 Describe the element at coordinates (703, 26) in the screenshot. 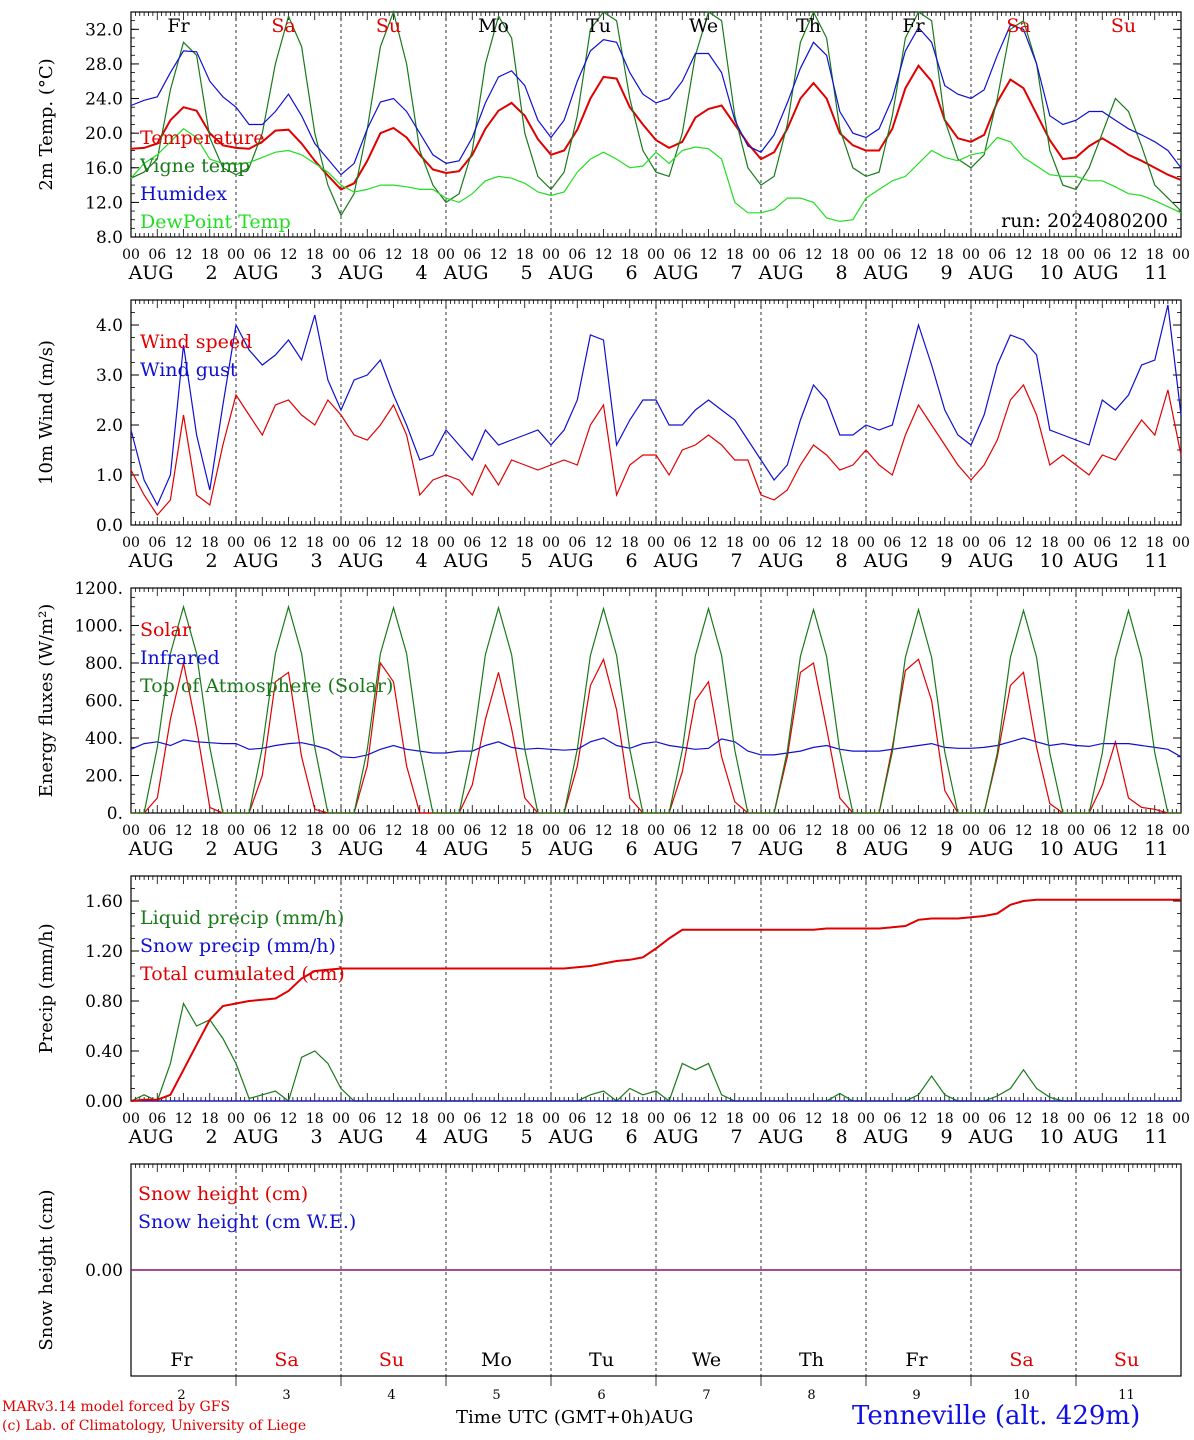

I see `weekday-label-top: We` at that location.